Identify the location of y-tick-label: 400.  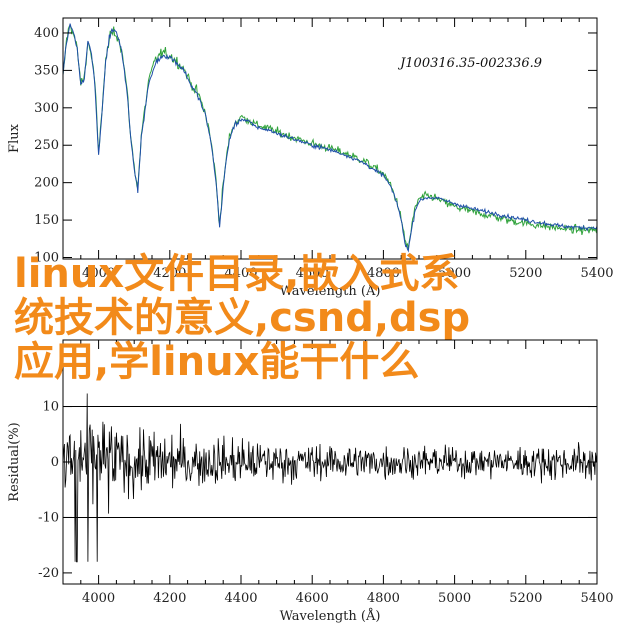
(46, 33).